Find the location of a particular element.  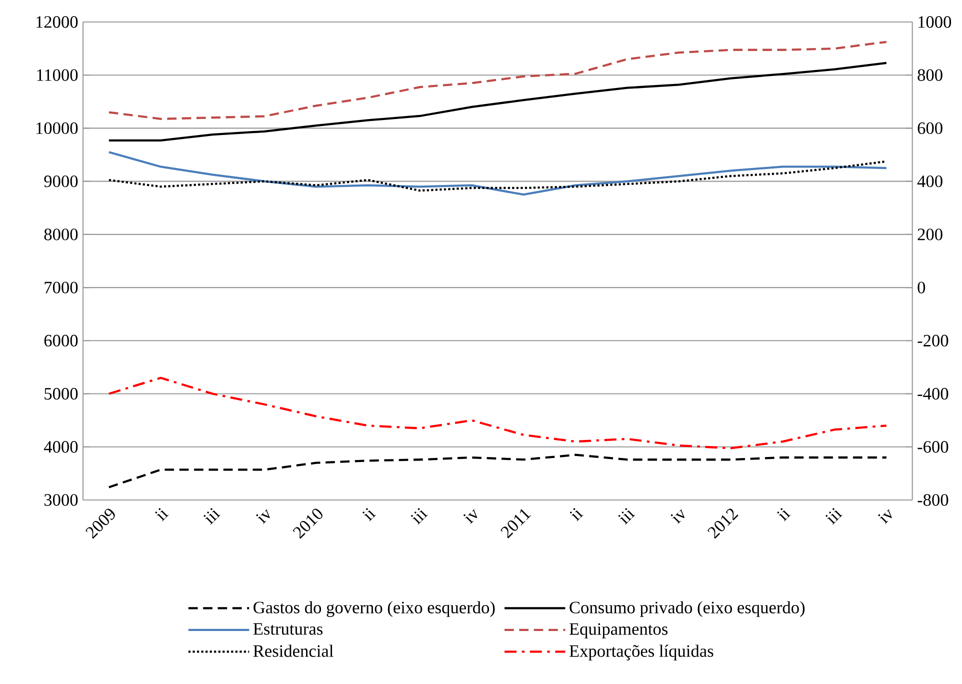

y2-tick-label: -200 is located at coordinates (933, 340).